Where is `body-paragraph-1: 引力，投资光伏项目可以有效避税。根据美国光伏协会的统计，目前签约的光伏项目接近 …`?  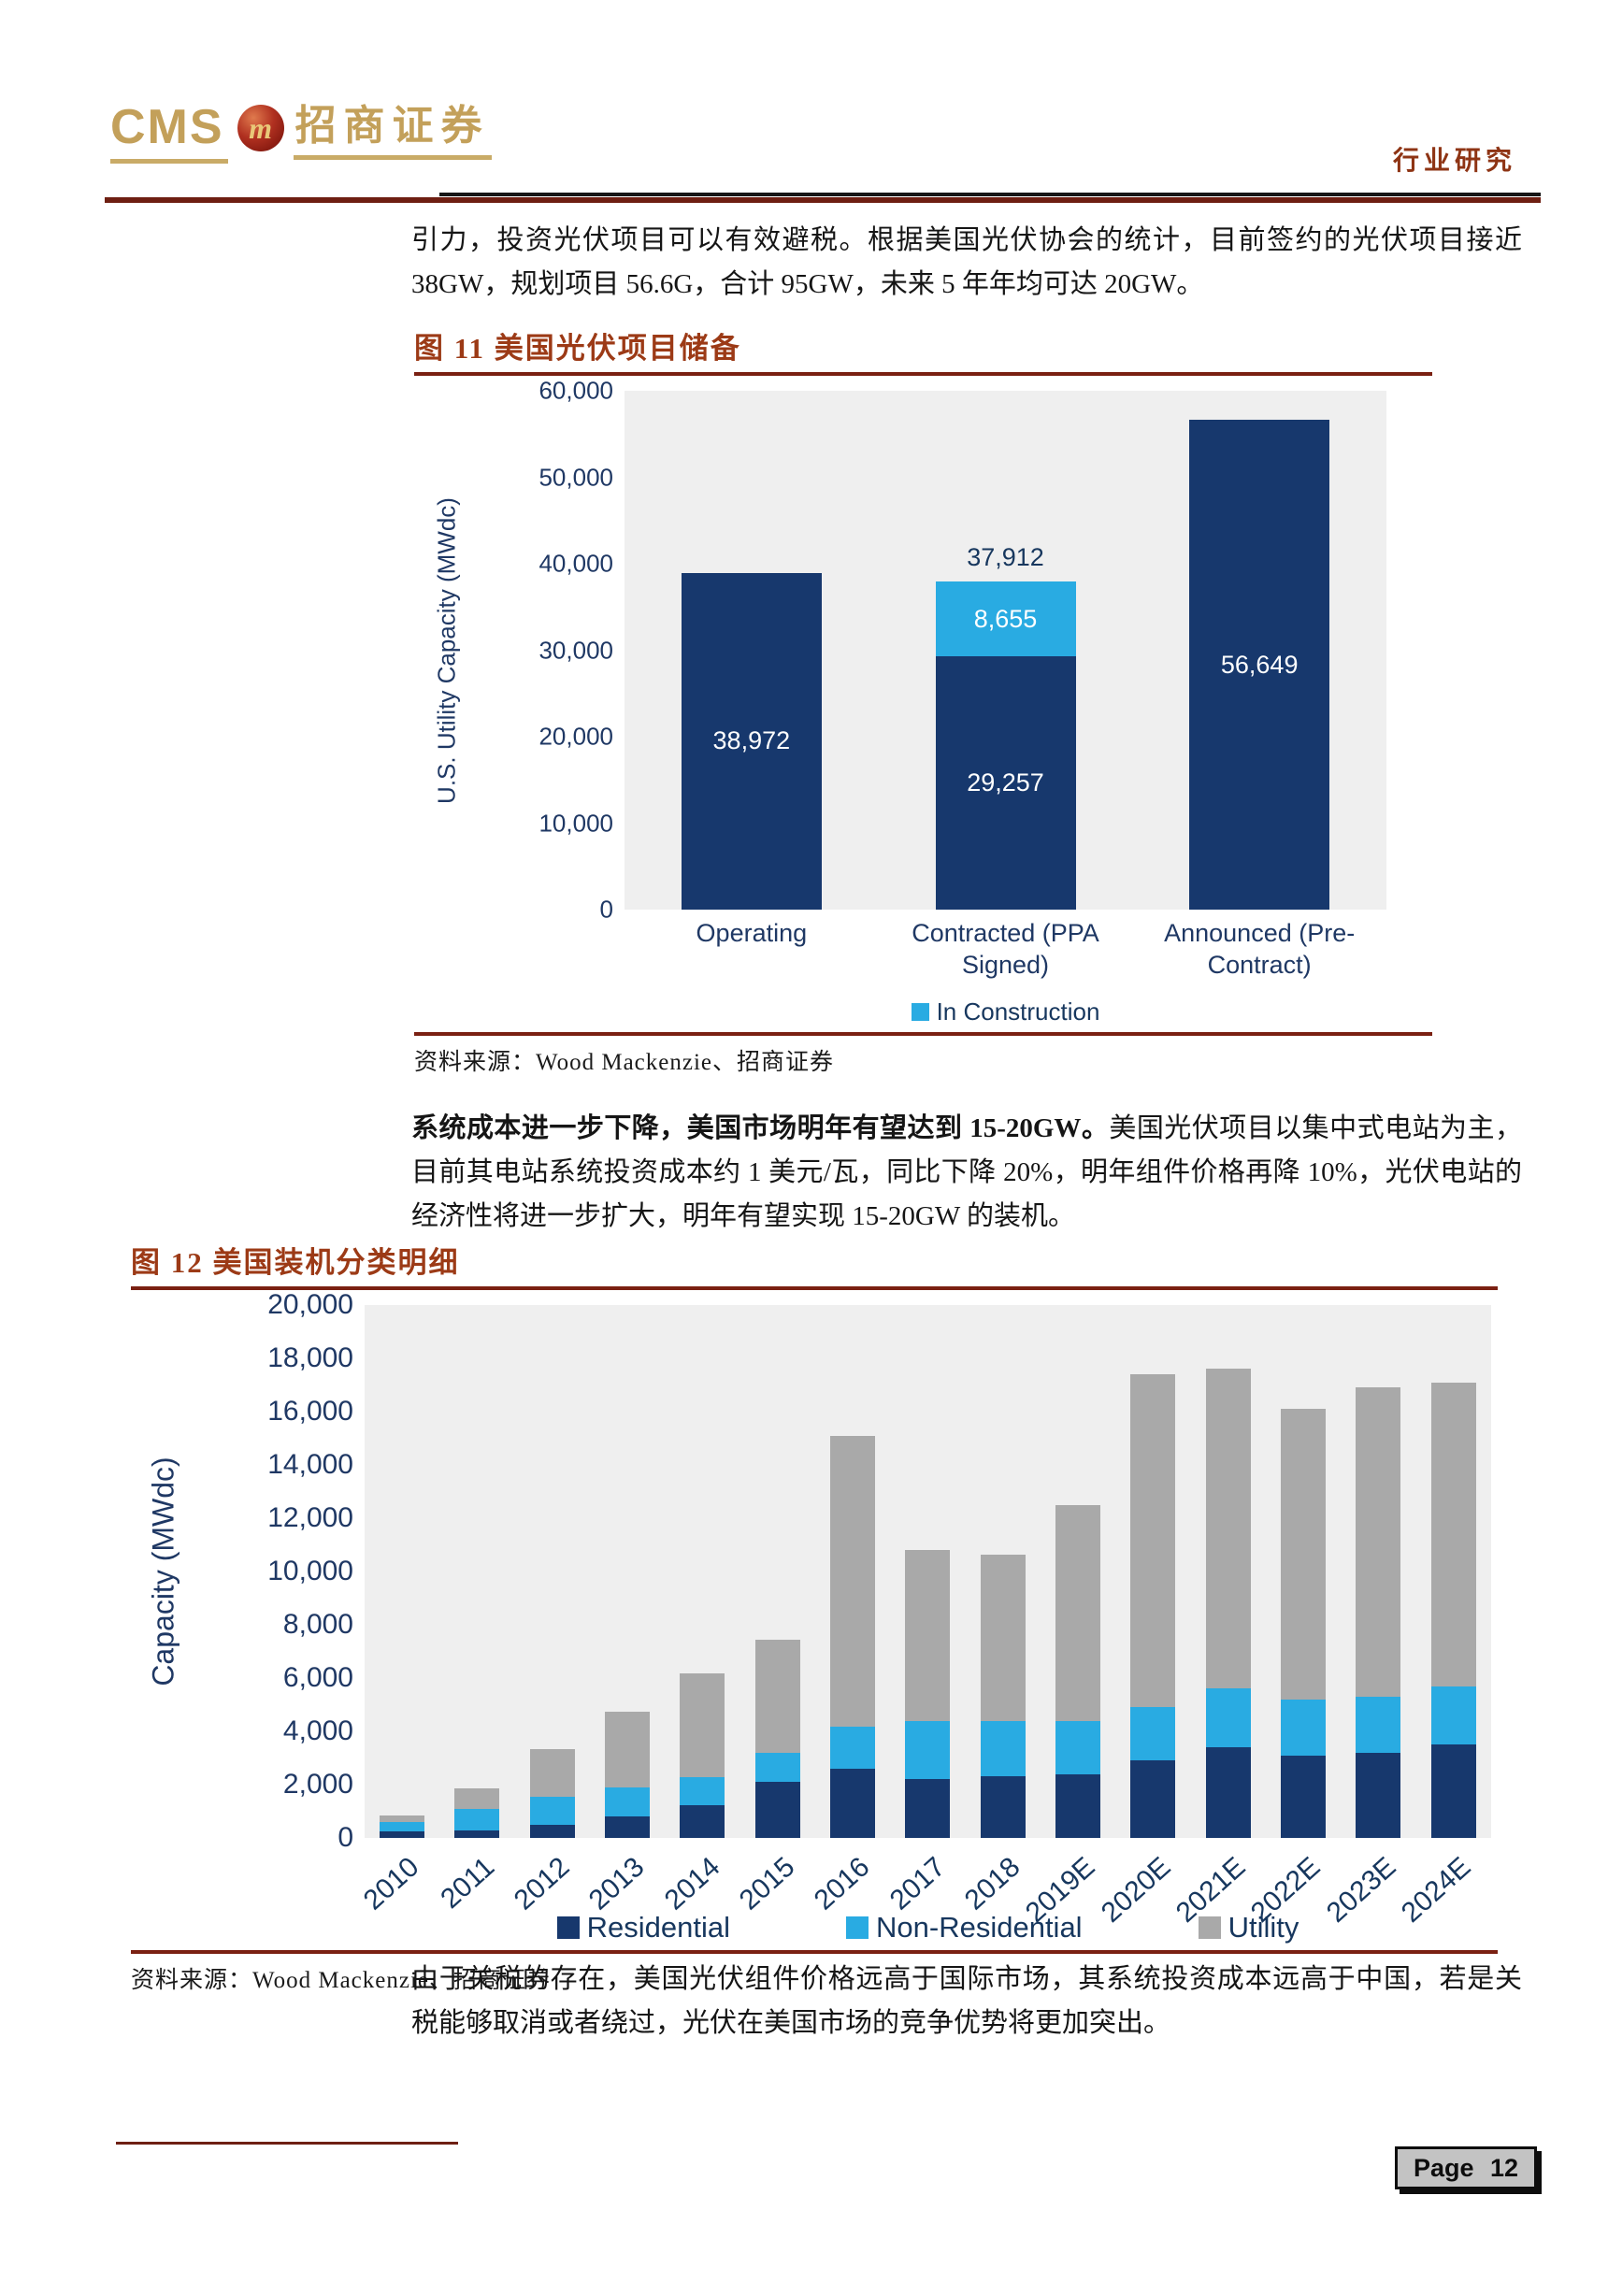 body-paragraph-1: 引力，投资光伏项目可以有效避税。根据美国光伏协会的统计，目前签约的光伏项目接近 … is located at coordinates (966, 262).